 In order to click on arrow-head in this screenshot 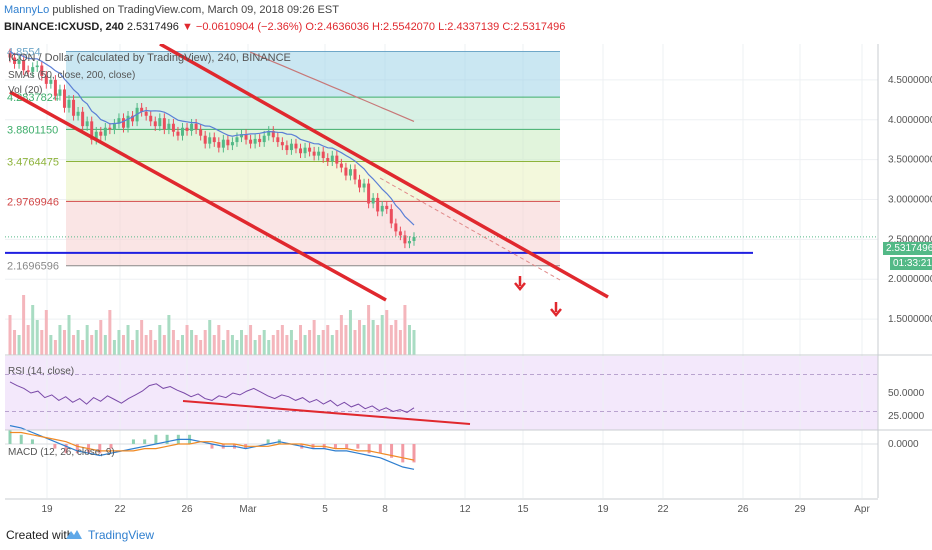, I will do `click(520, 286)`.